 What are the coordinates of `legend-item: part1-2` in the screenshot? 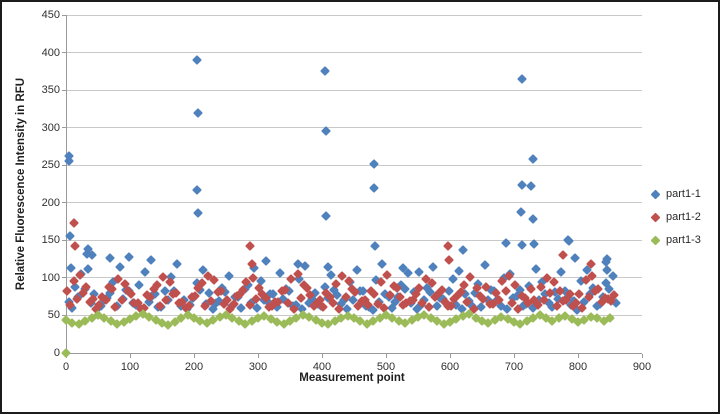 It's located at (675, 217).